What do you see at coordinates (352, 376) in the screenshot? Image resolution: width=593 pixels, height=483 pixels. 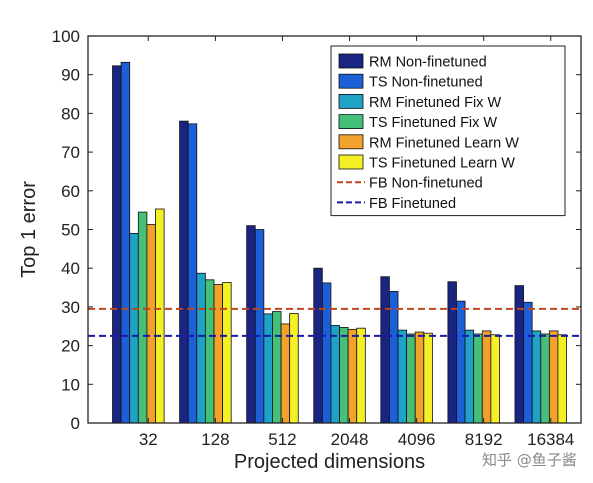 I see `bar-rm-finetuned-learn-w-2048` at bounding box center [352, 376].